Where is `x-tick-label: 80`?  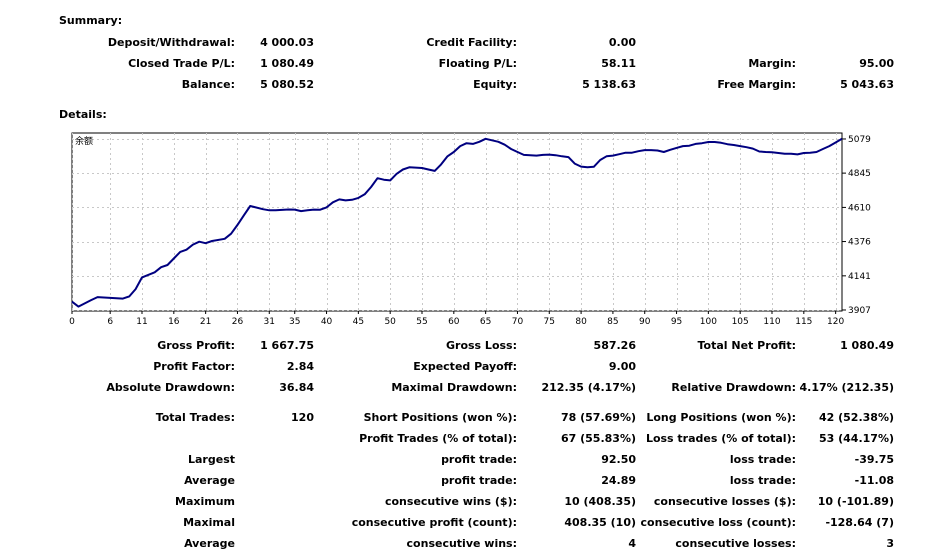
x-tick-label: 80 is located at coordinates (581, 322).